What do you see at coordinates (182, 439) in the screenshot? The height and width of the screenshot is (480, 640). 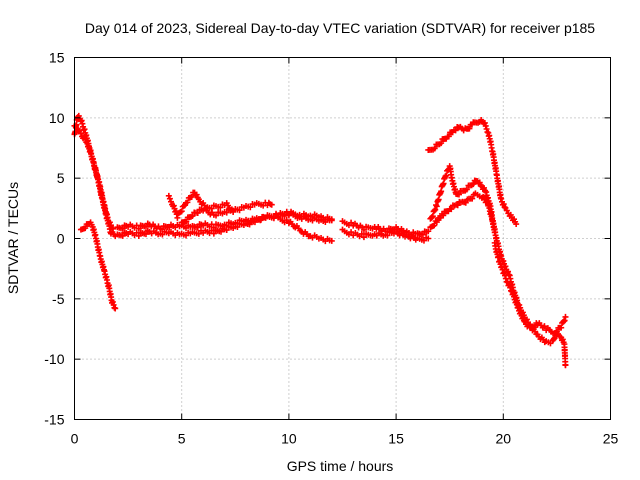 I see `x-tick-label: 5` at bounding box center [182, 439].